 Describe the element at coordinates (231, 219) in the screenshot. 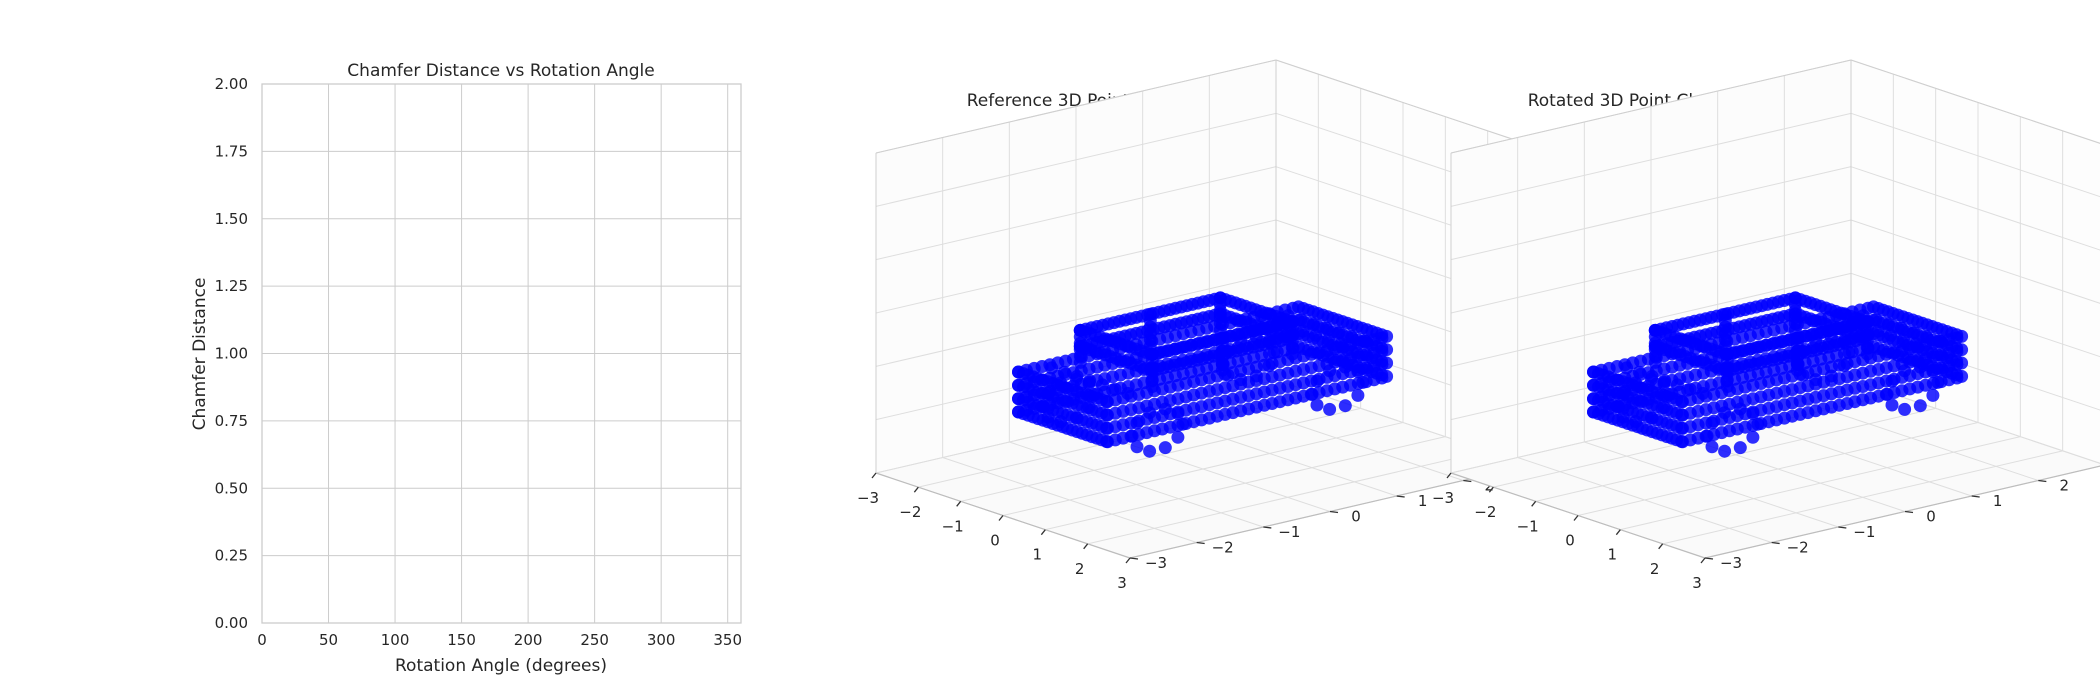

I see `y-tick-label: 1.50` at that location.